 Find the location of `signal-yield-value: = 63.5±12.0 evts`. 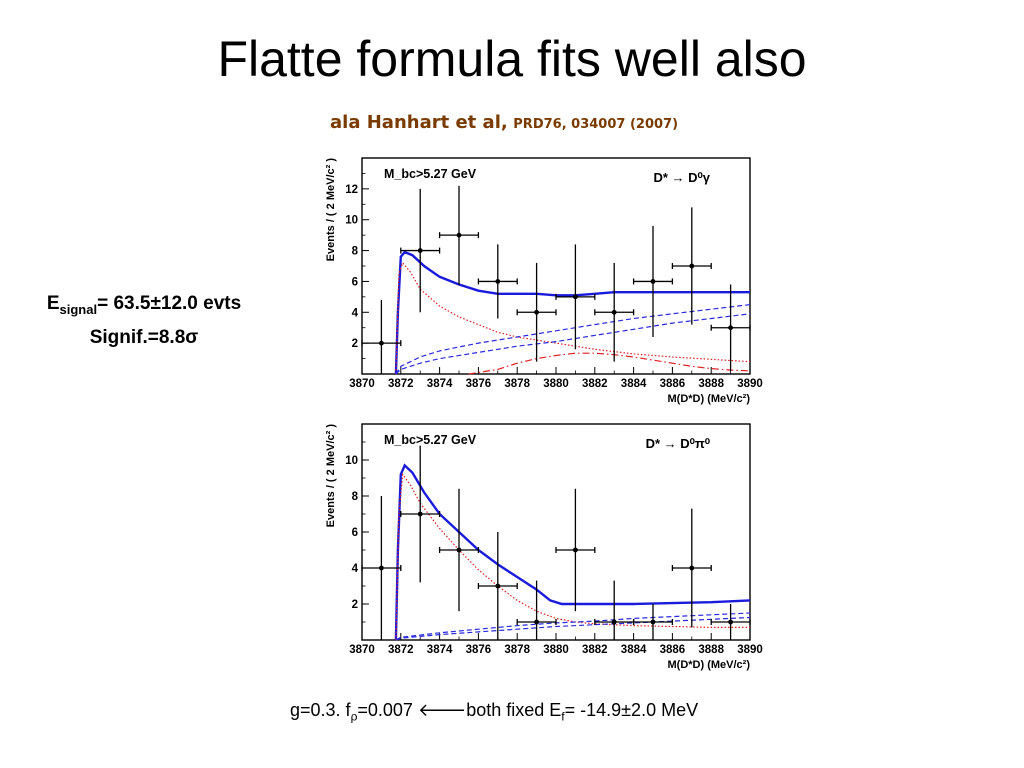

signal-yield-value: = 63.5±12.0 evts is located at coordinates (169, 303).